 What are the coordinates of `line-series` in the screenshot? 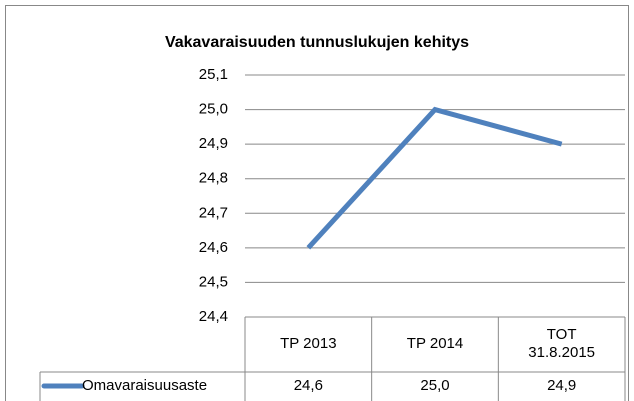 It's located at (434, 178).